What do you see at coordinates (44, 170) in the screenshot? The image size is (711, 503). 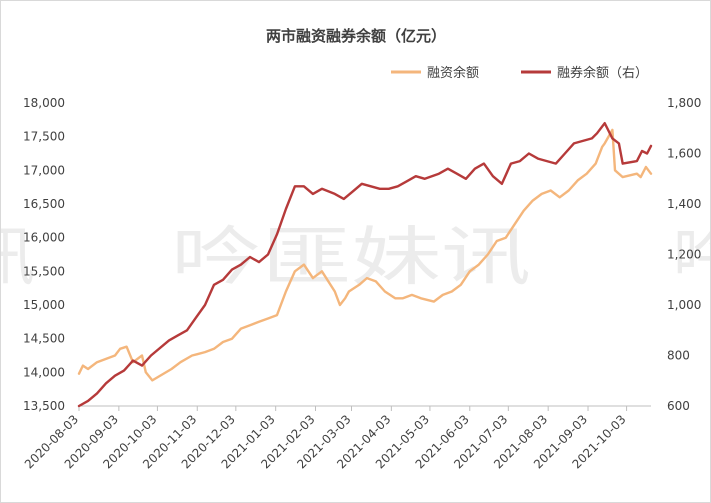 I see `left-axis-tick-label: 17,000` at bounding box center [44, 170].